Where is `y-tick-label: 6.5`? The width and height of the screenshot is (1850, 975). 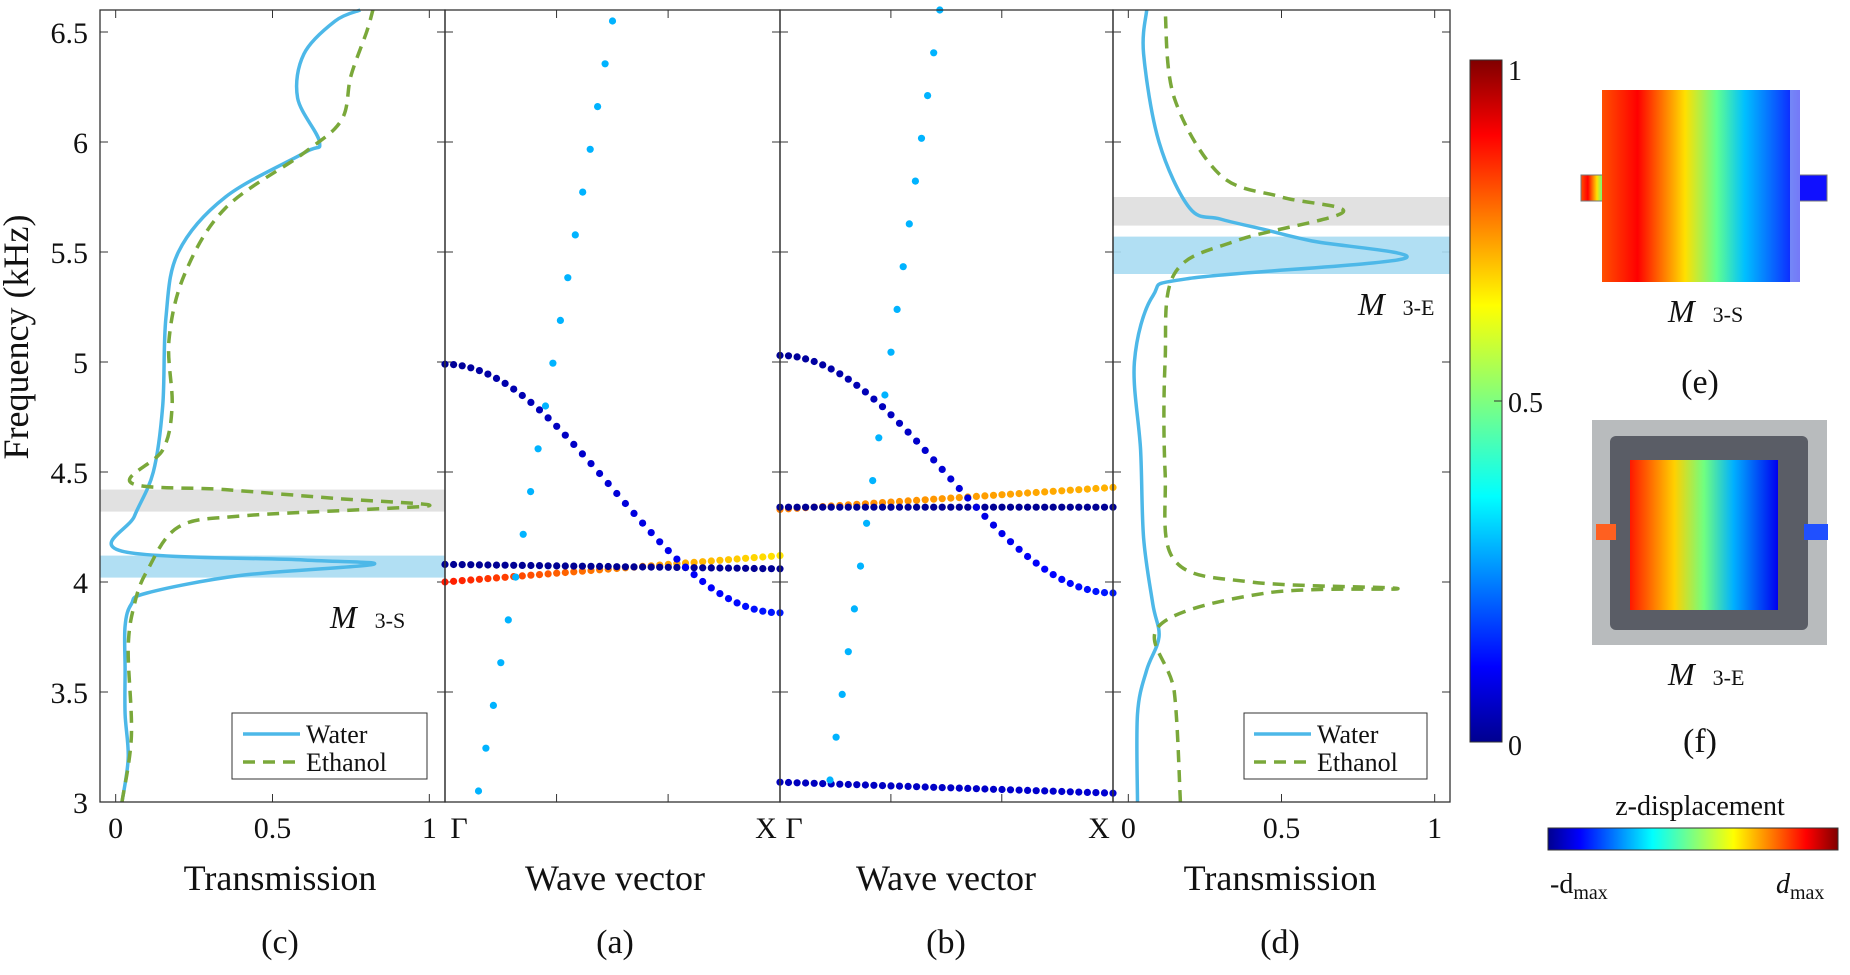 y-tick-label: 6.5 is located at coordinates (70, 33).